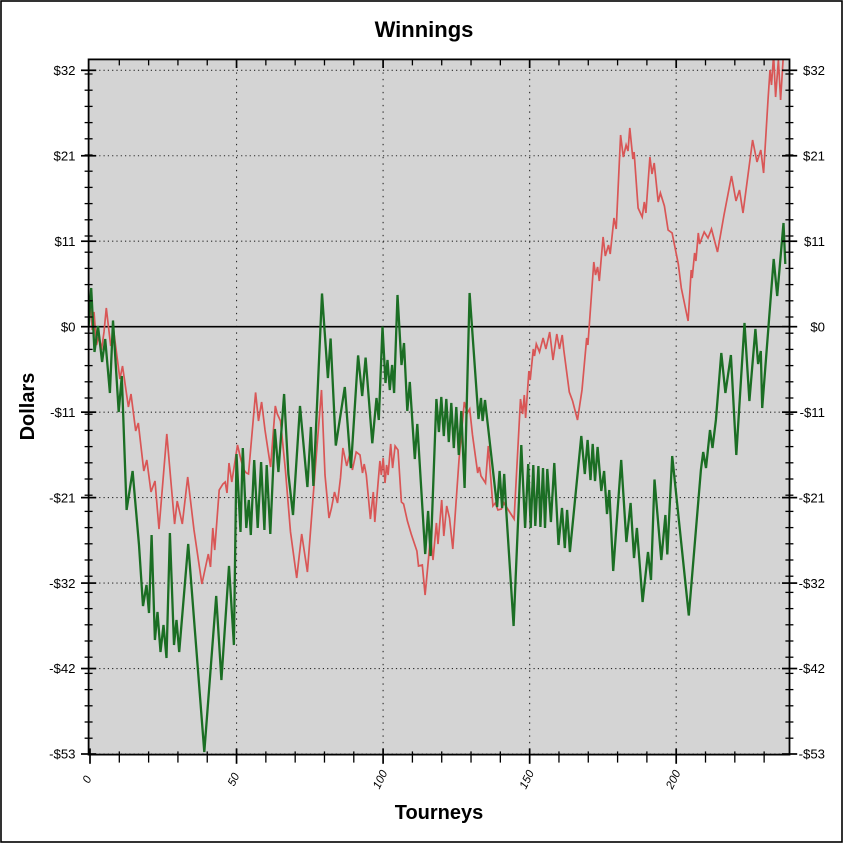  Describe the element at coordinates (424, 29) in the screenshot. I see `svg-text: Winnings` at that location.